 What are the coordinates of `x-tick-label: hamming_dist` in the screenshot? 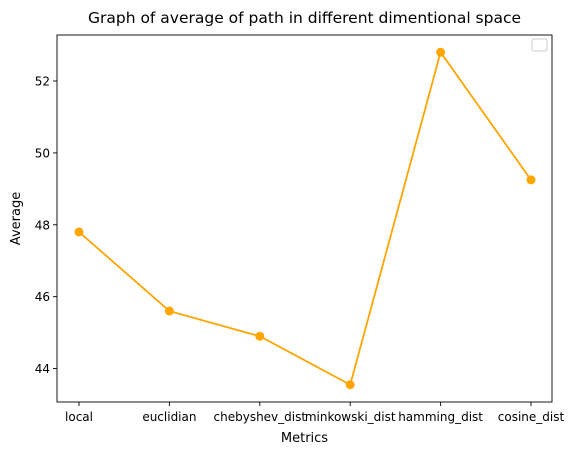 It's located at (440, 417).